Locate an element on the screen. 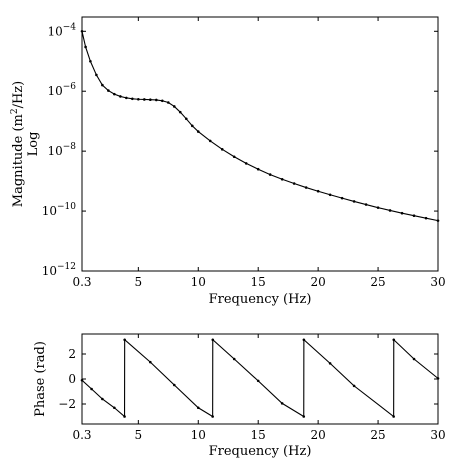 Image resolution: width=463 pixels, height=465 pixels. phase-series-points is located at coordinates (260, 378).